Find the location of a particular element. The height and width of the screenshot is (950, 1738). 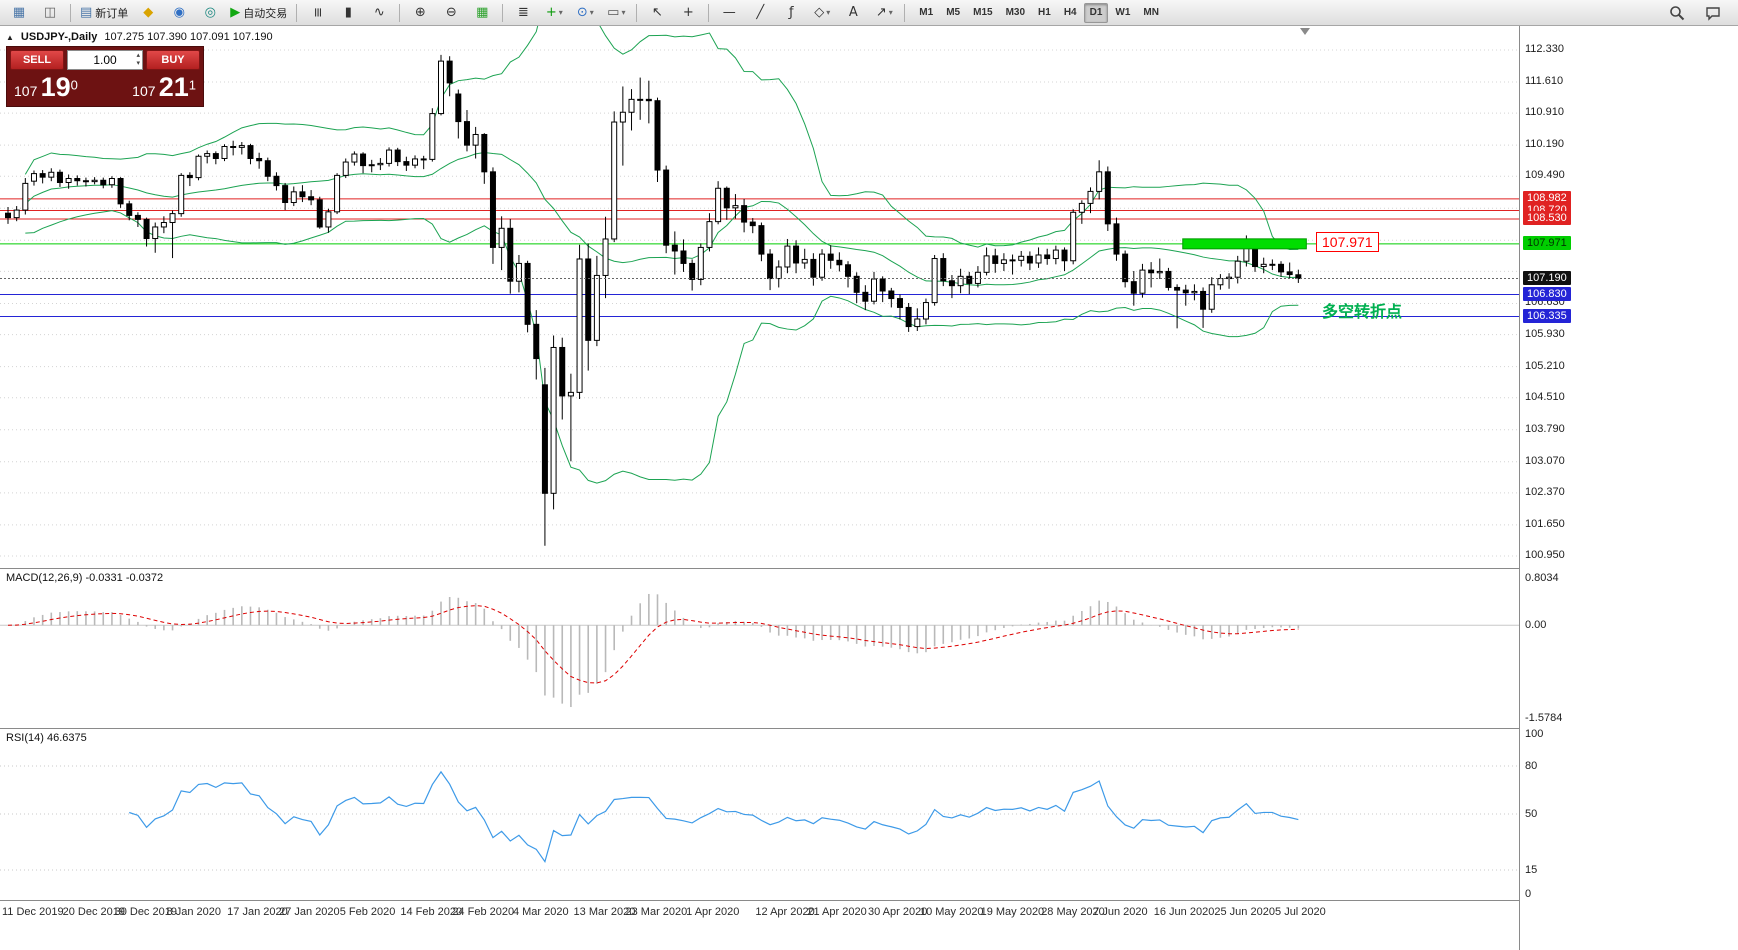

crosshair-icon: + is located at coordinates (688, 12).